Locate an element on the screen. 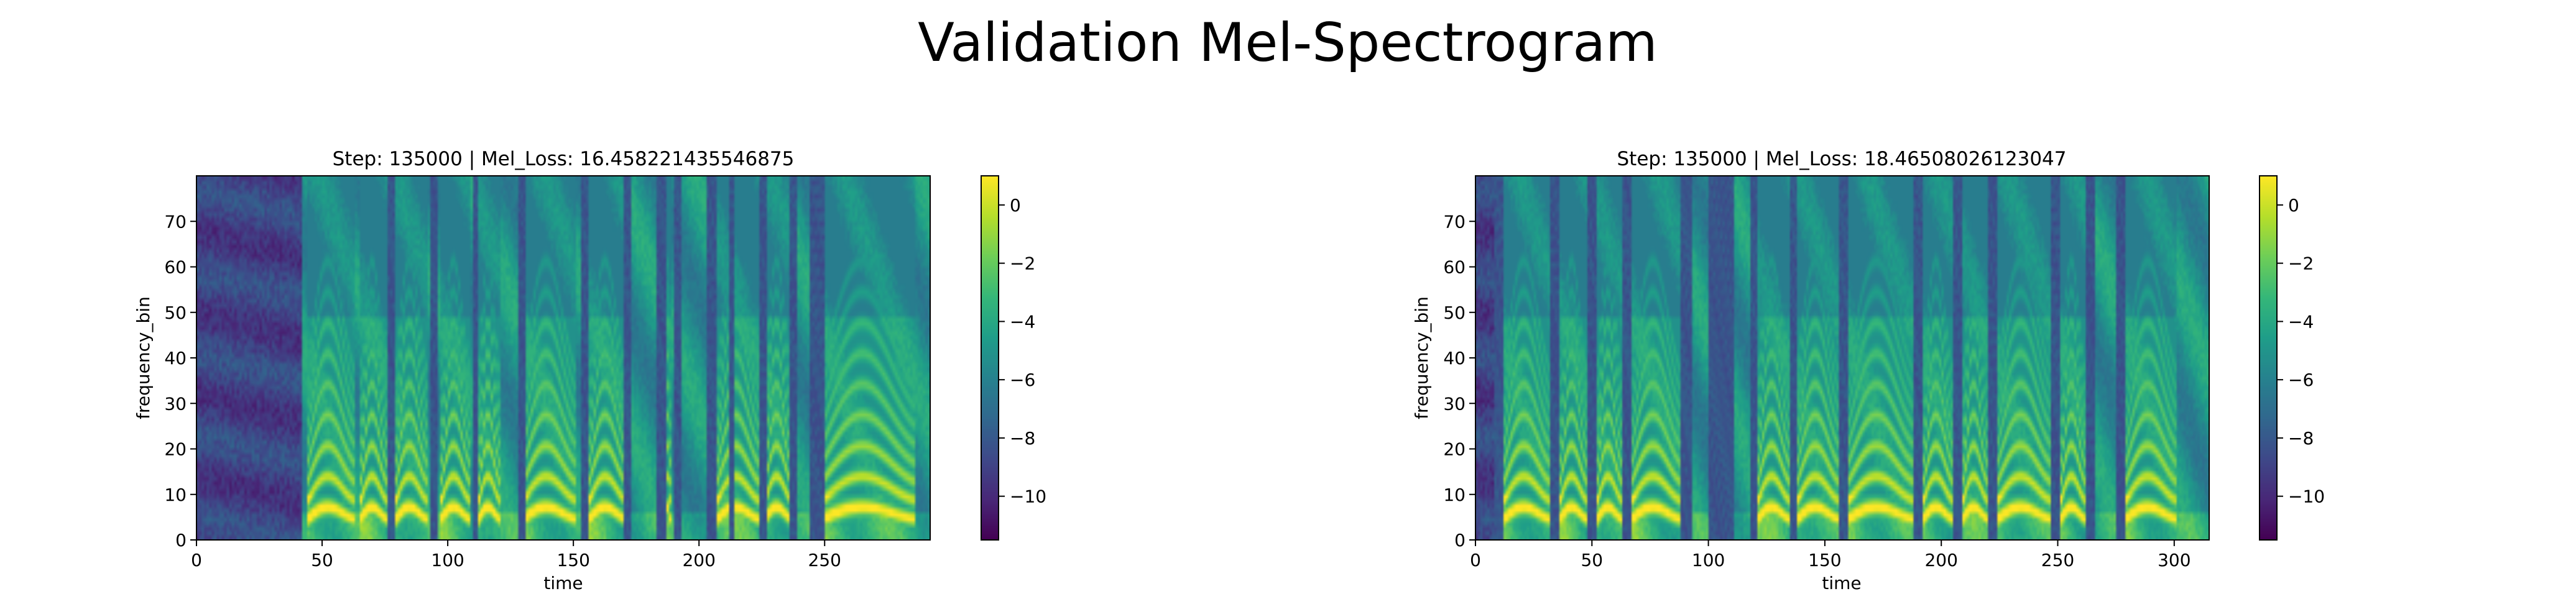 This screenshot has height=612, width=2576. x-axis-label-2: time is located at coordinates (1841, 583).